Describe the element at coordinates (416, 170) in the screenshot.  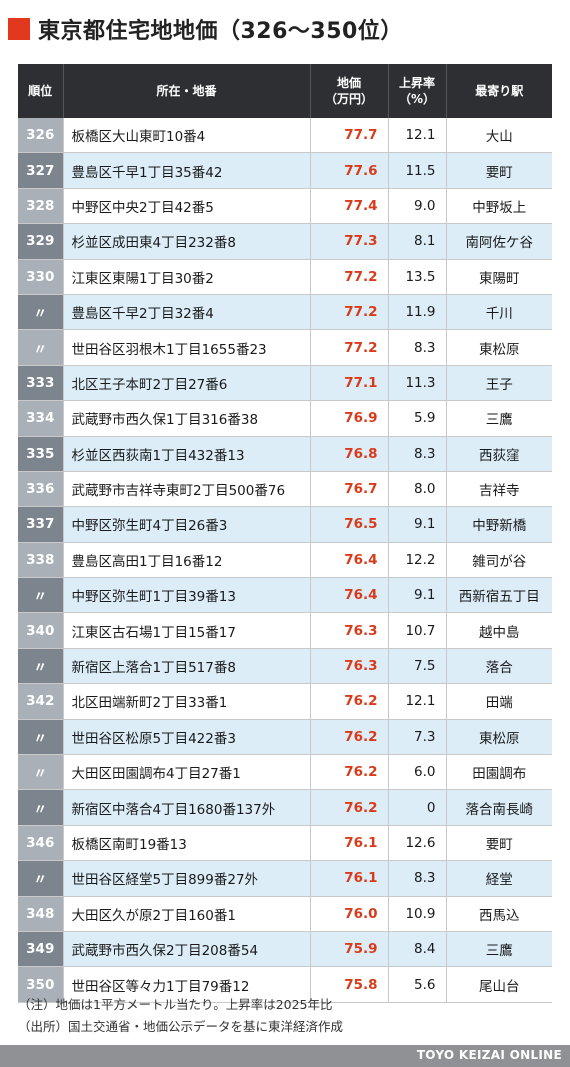
I see `rate-cell: 11.5` at that location.